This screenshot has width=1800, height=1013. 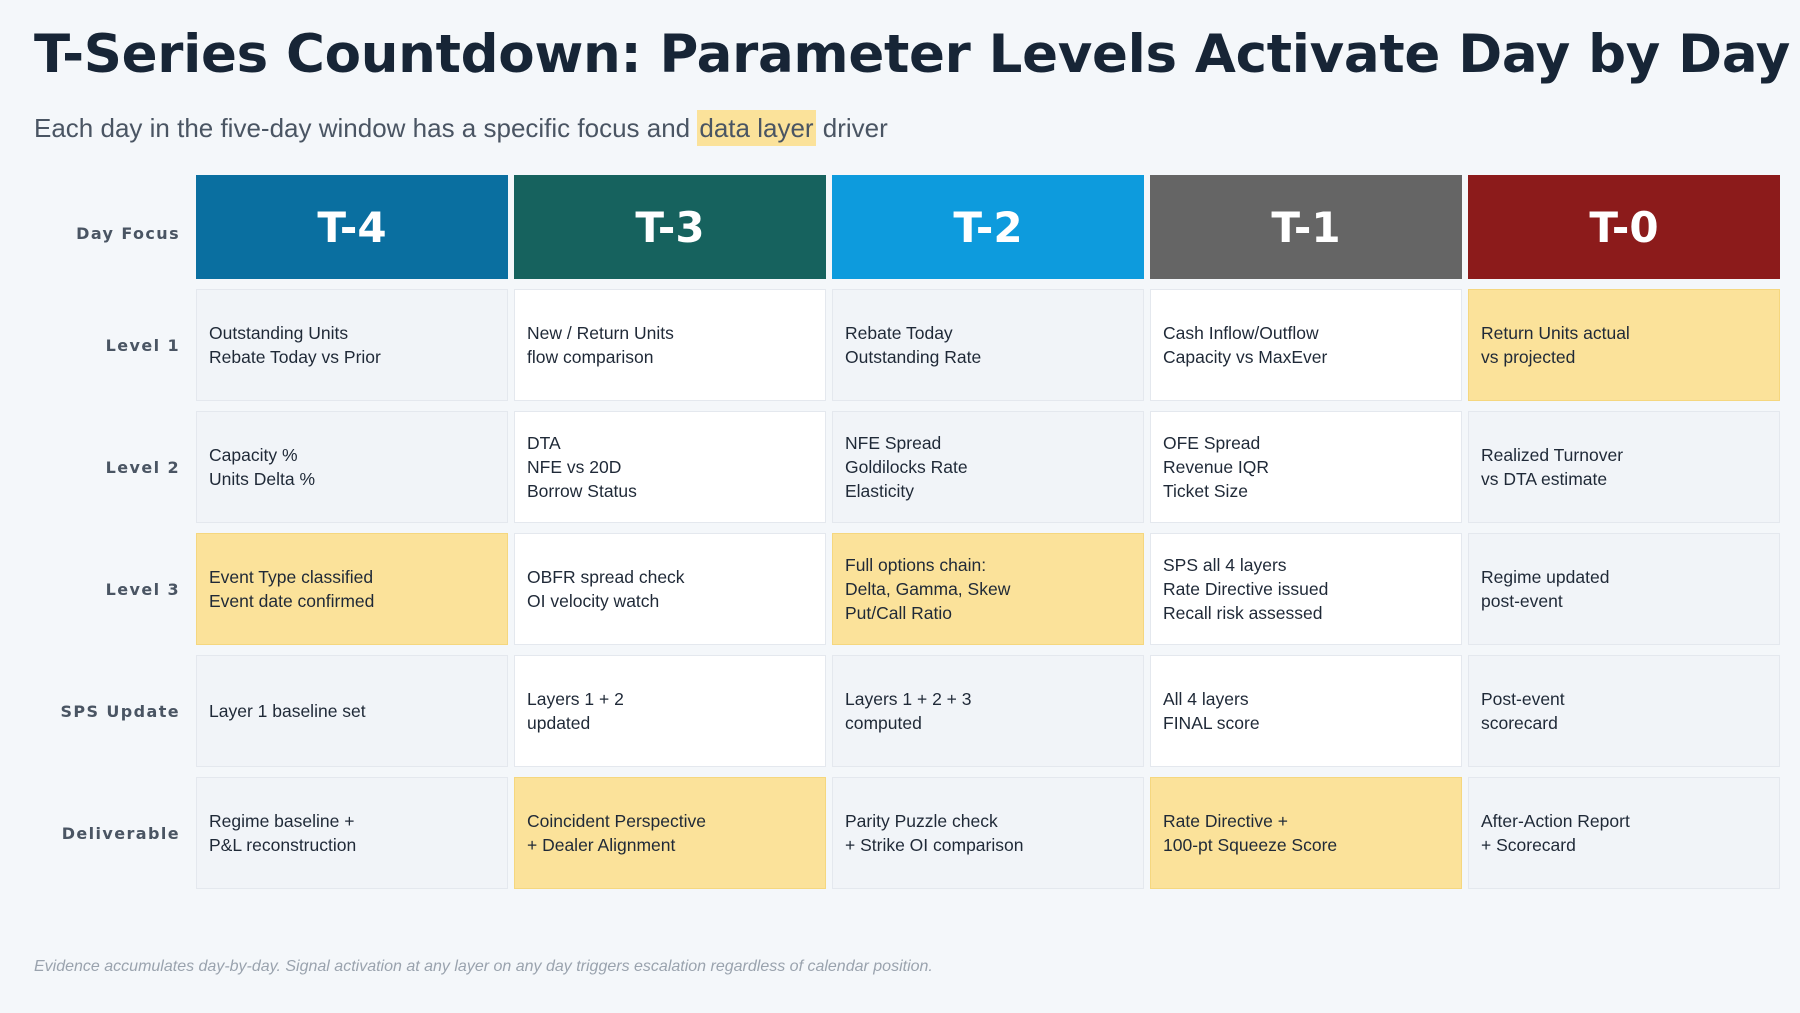 What do you see at coordinates (1555, 821) in the screenshot?
I see `cell-line: After-Action Report` at bounding box center [1555, 821].